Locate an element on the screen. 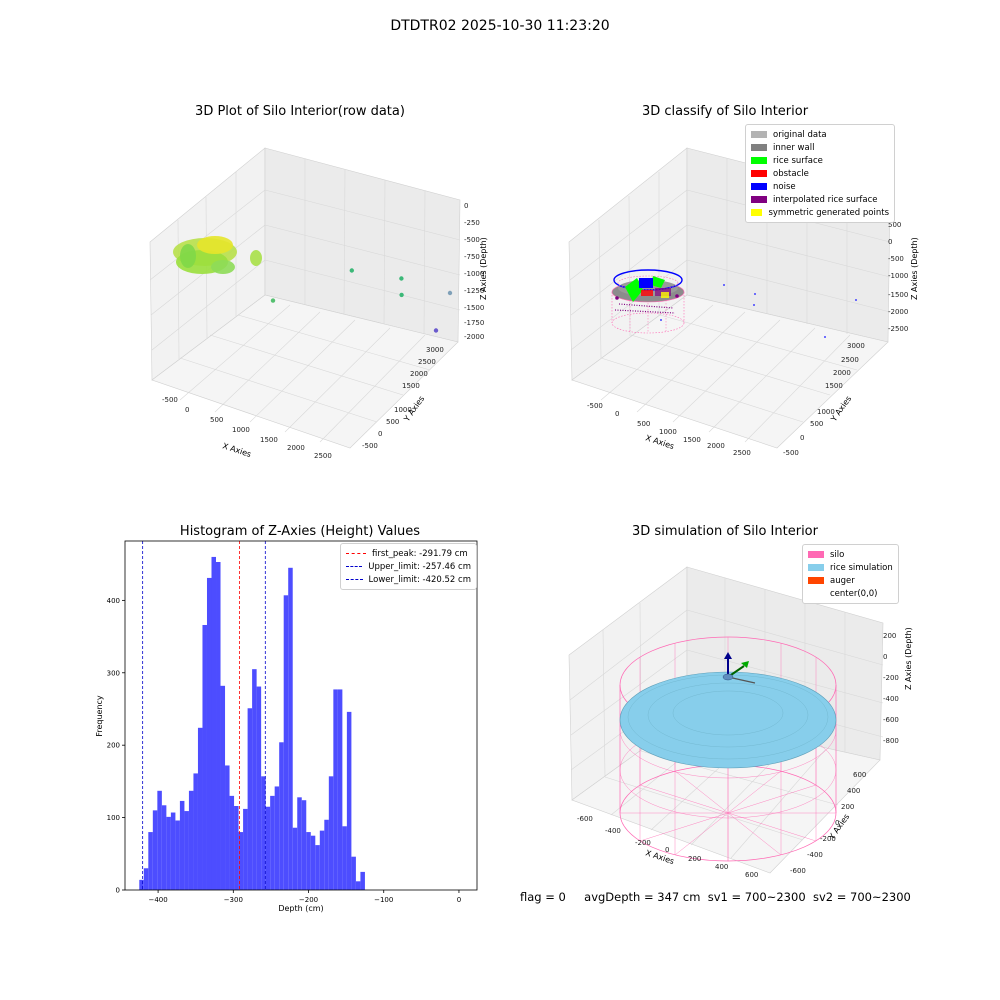  histogram-bars is located at coordinates (252, 723).